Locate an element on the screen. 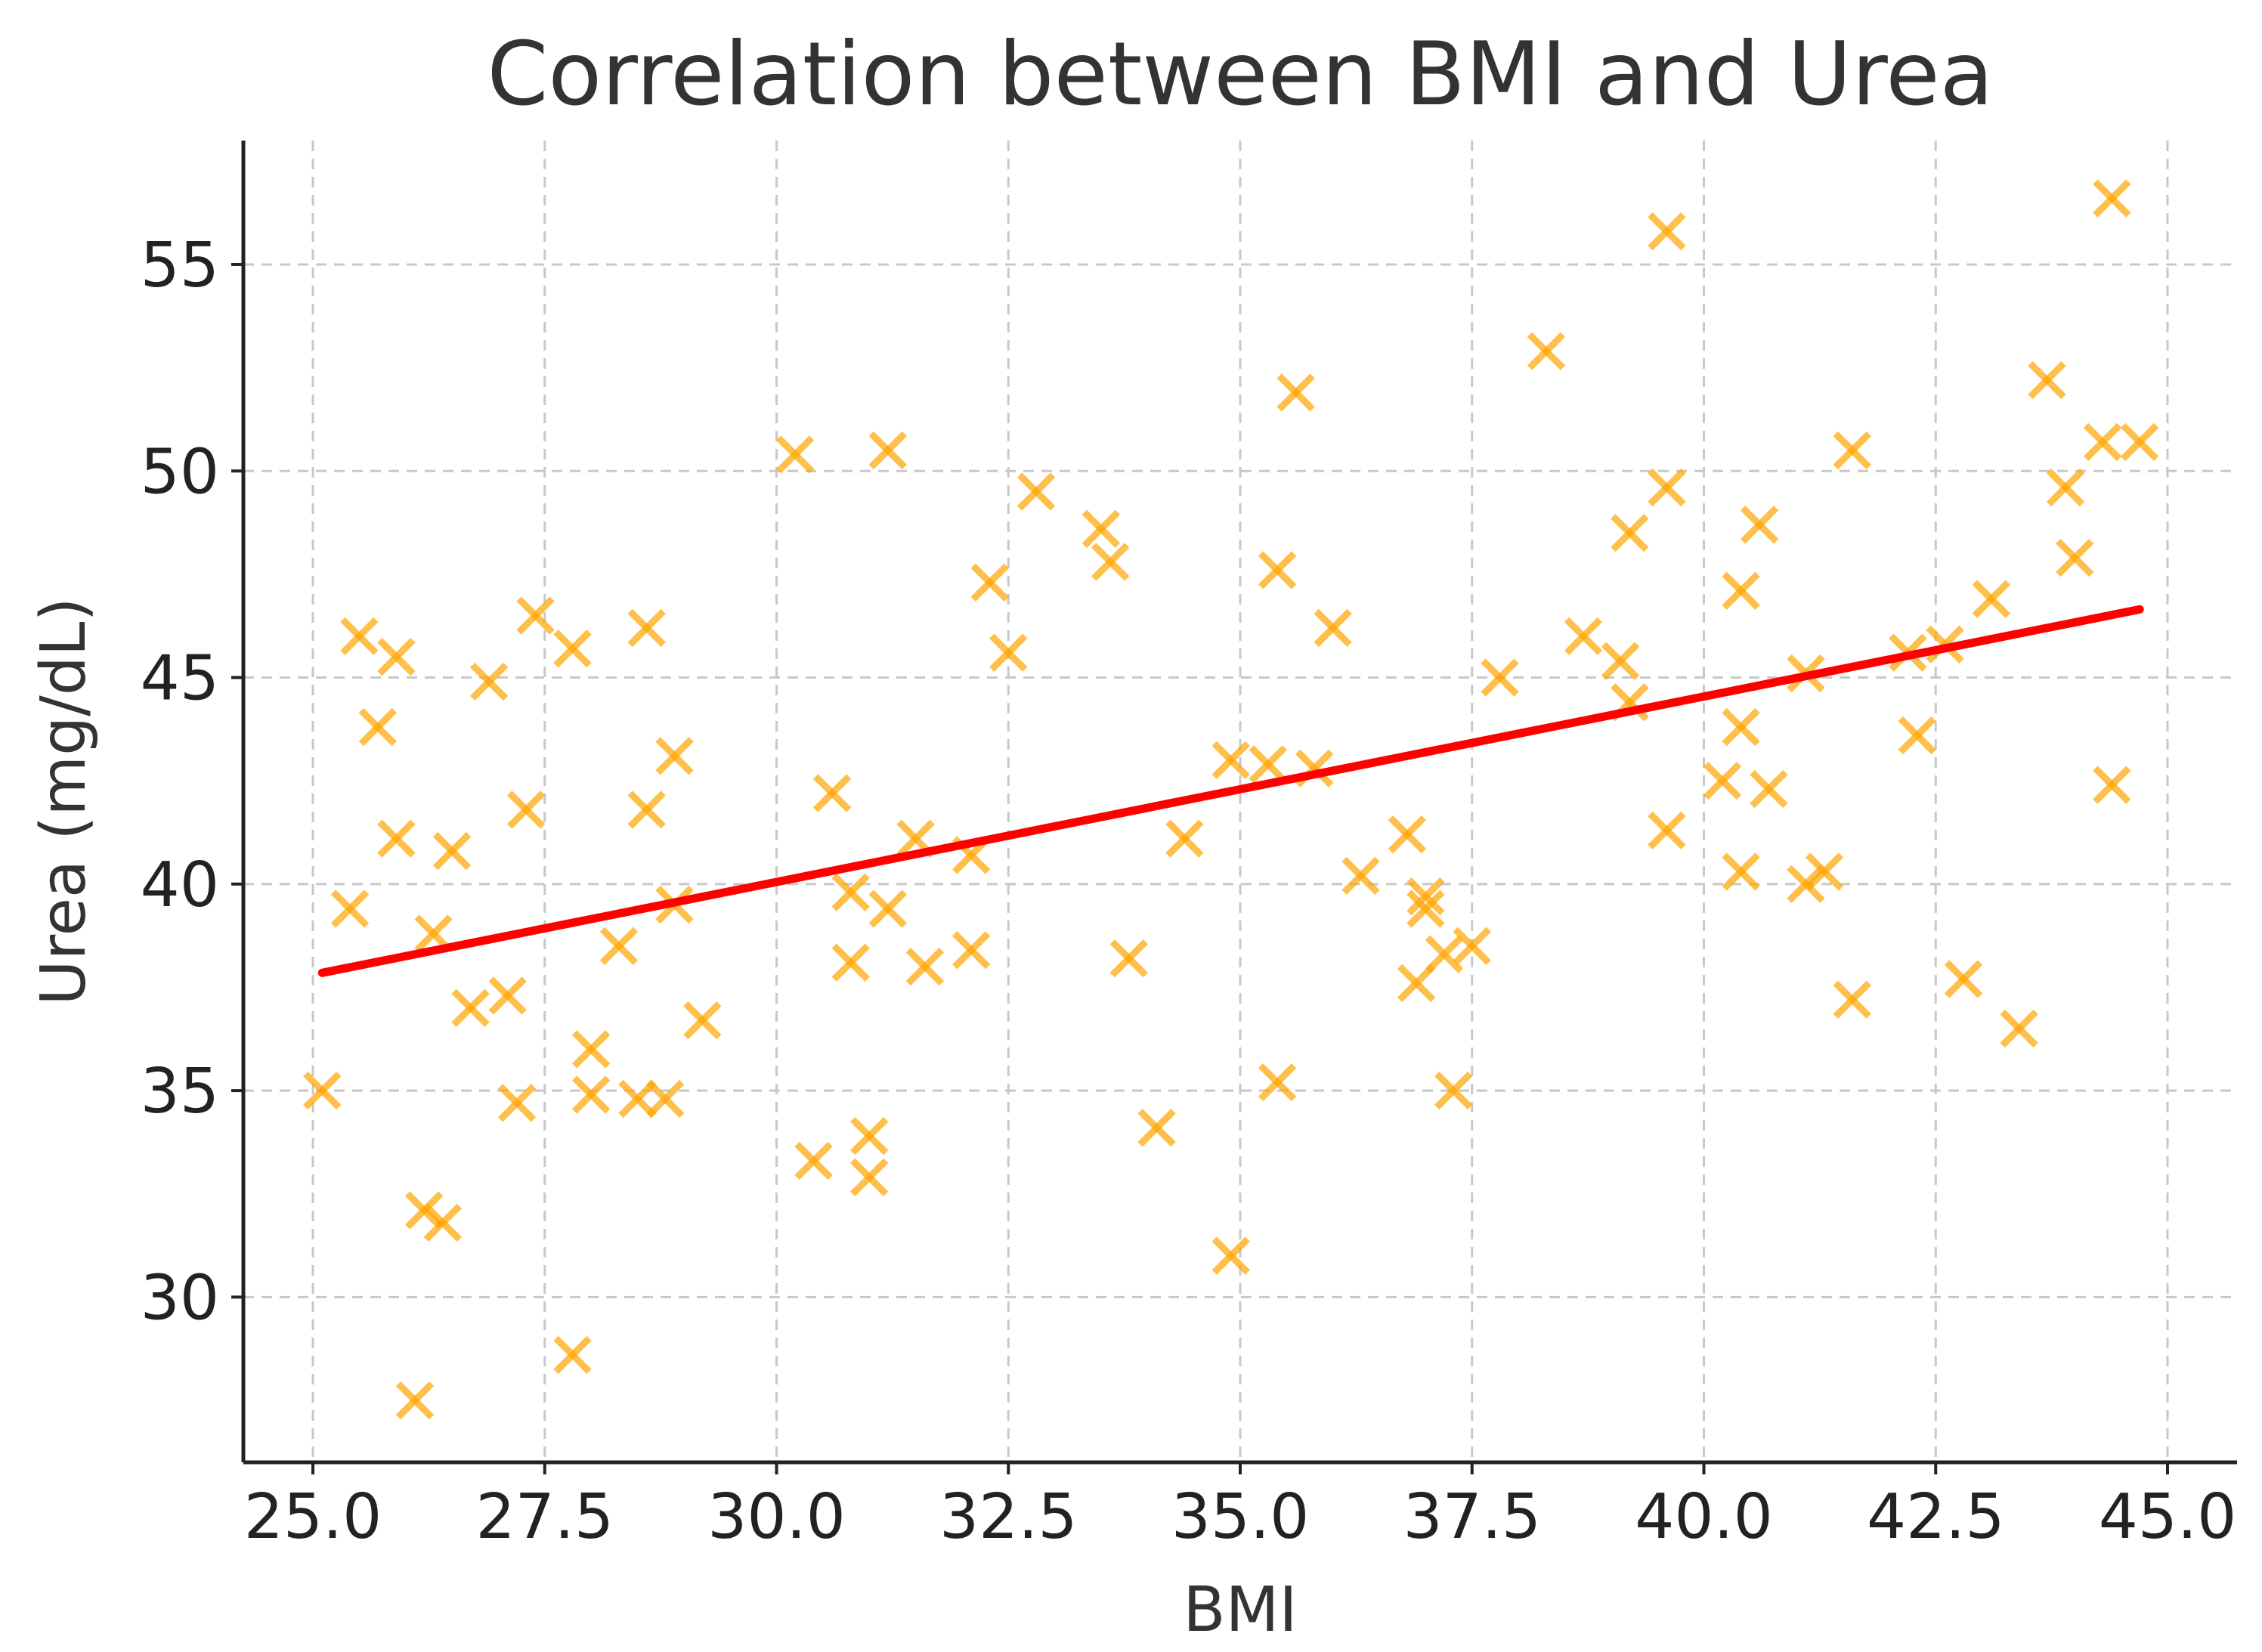  y-axis-label: Urea (mg/dL) is located at coordinates (64, 802).